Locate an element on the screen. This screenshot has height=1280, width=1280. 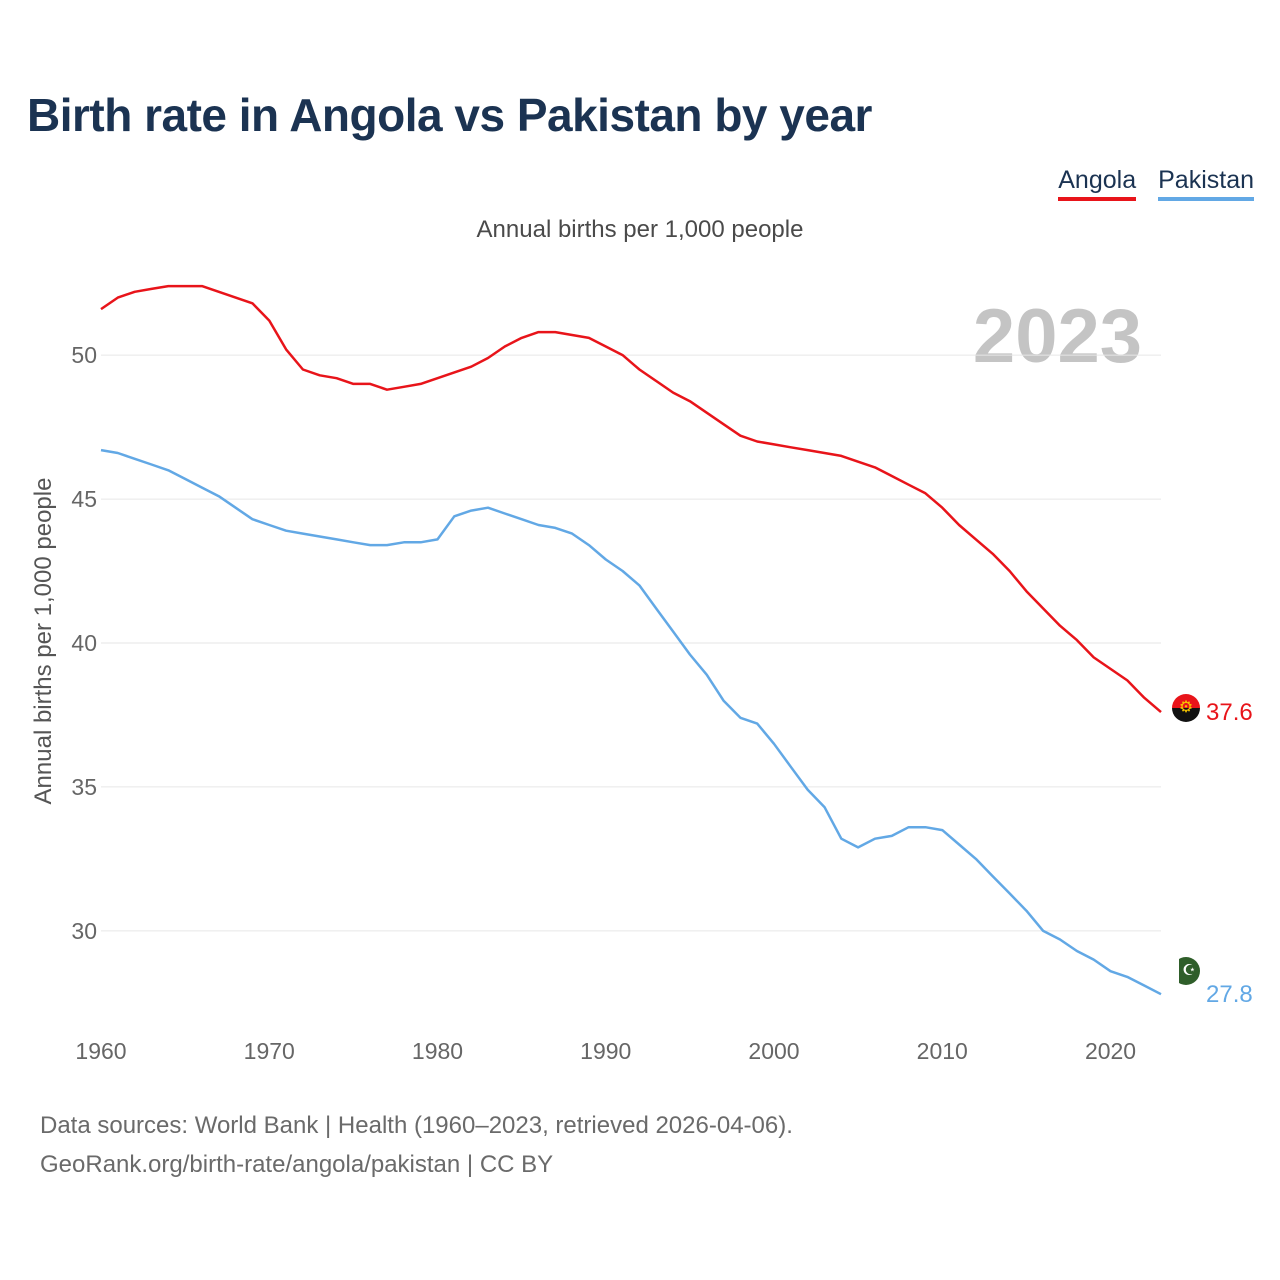
x-tick-1960: 1960 is located at coordinates (100, 1051).